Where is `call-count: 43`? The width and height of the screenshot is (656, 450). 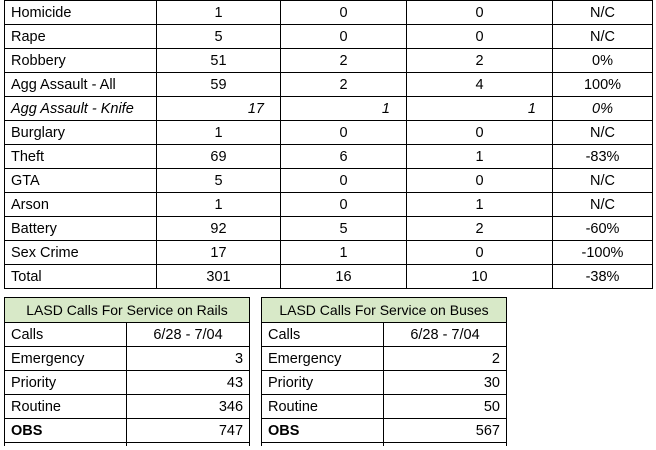
call-count: 43 is located at coordinates (188, 382).